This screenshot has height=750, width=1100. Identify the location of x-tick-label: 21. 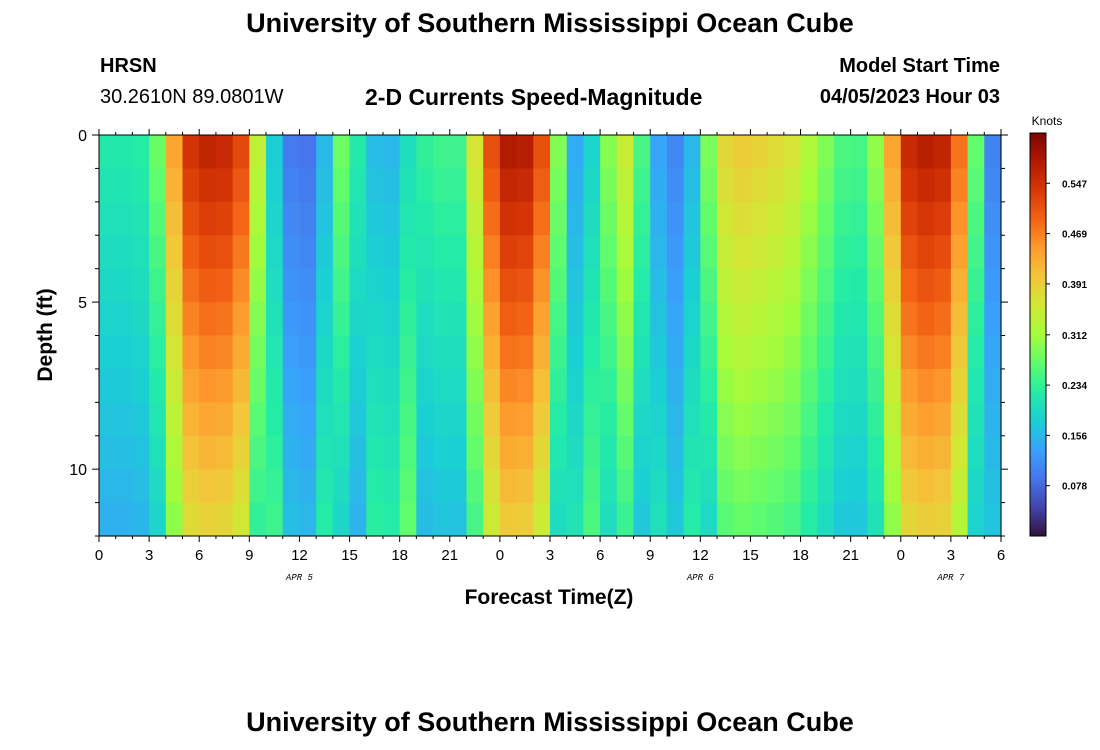
(449, 555).